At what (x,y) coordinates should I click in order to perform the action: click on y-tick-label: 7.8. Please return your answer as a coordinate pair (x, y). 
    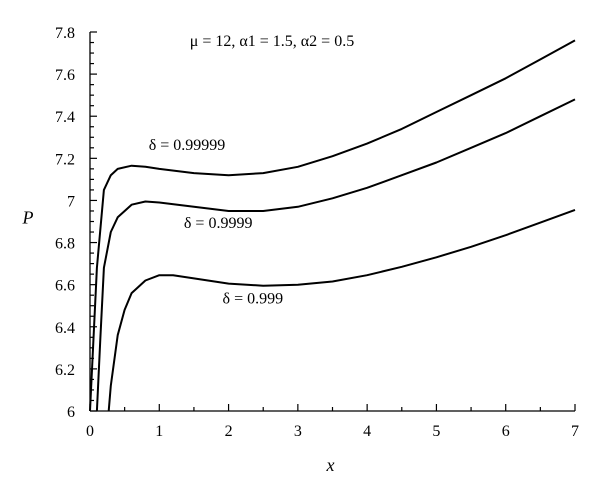
    Looking at the image, I should click on (65, 33).